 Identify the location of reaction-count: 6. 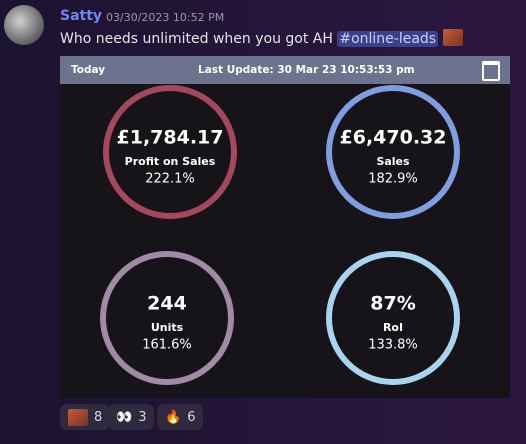
(191, 417).